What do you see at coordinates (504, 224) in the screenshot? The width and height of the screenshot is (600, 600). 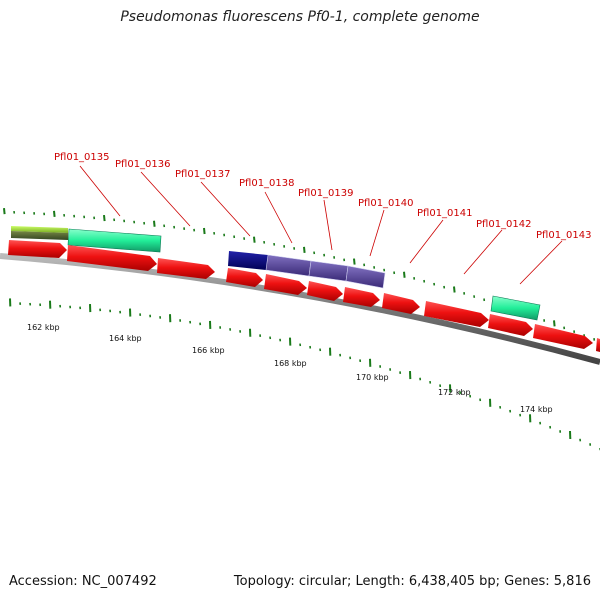 I see `gene-label: Pfl01_0142` at bounding box center [504, 224].